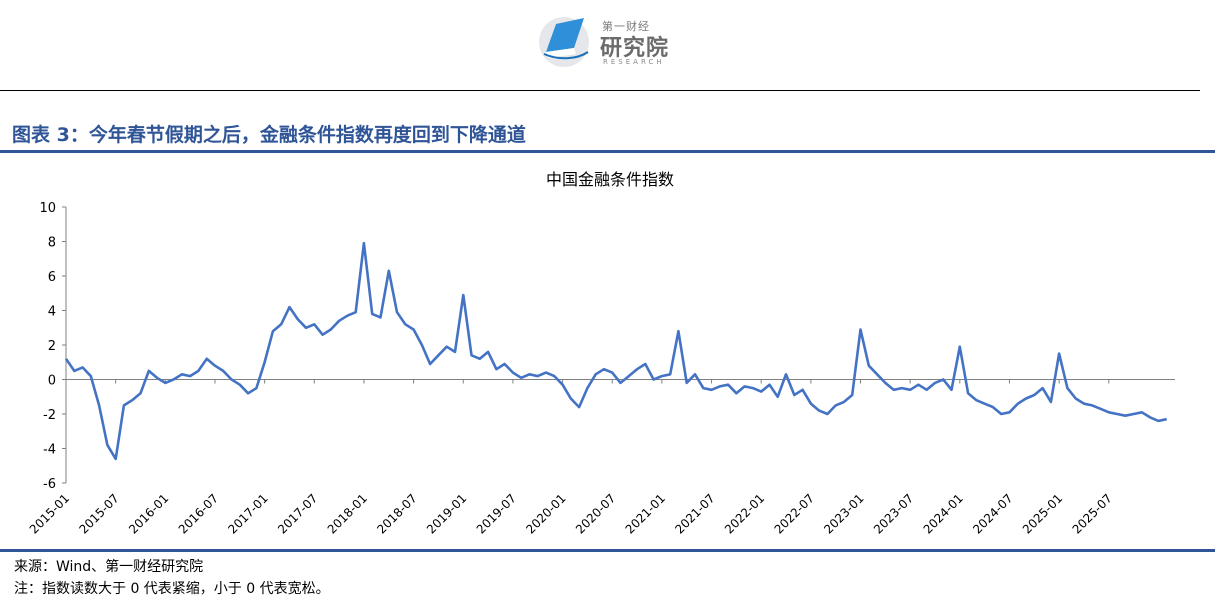  What do you see at coordinates (52, 381) in the screenshot?
I see `y-tick-label: 0` at bounding box center [52, 381].